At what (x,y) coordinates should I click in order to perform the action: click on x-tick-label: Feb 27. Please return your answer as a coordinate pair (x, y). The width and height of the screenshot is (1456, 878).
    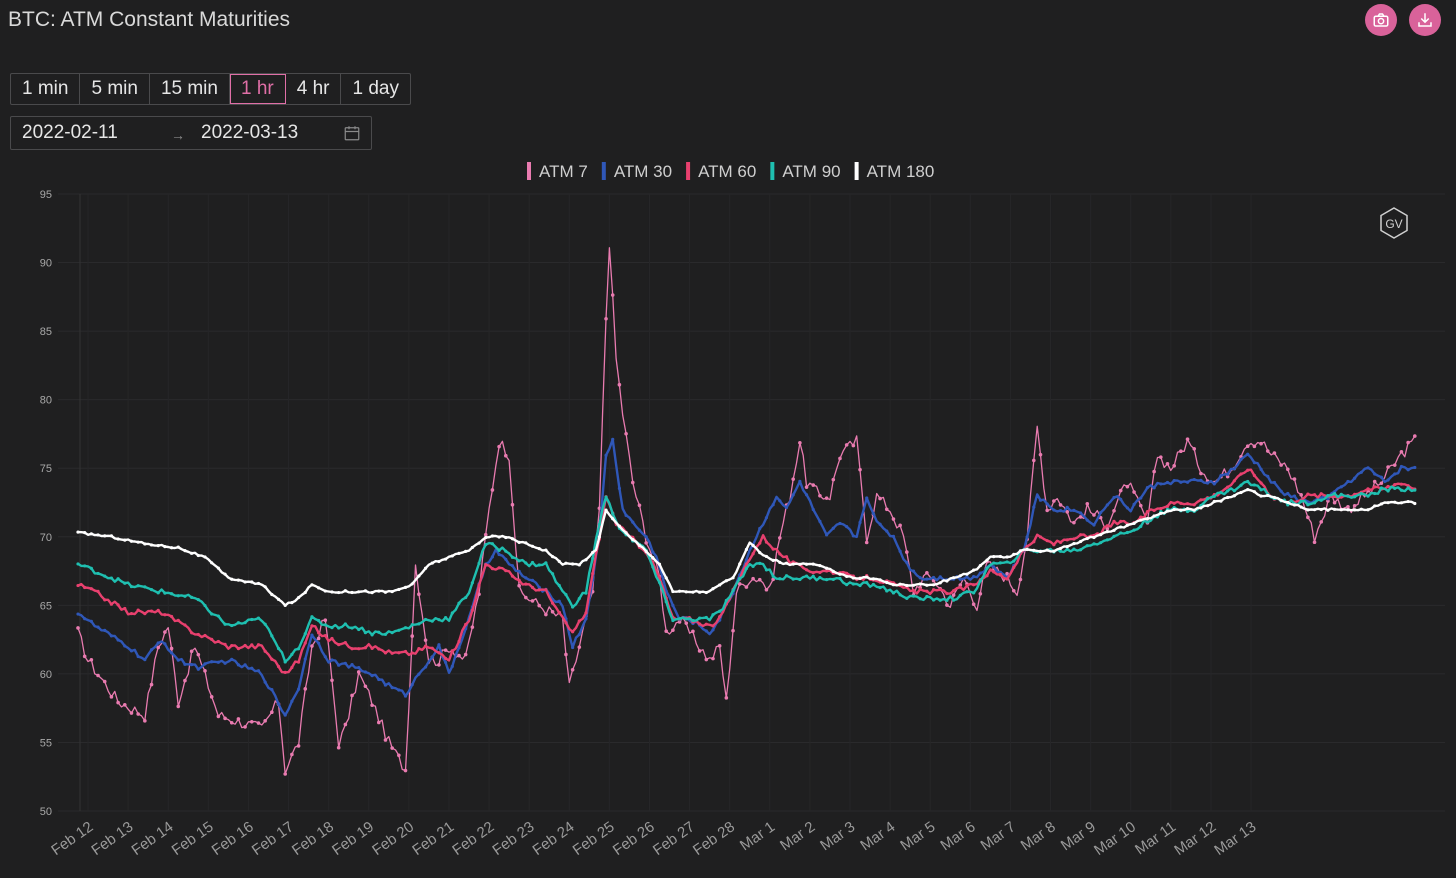
    Looking at the image, I should click on (674, 838).